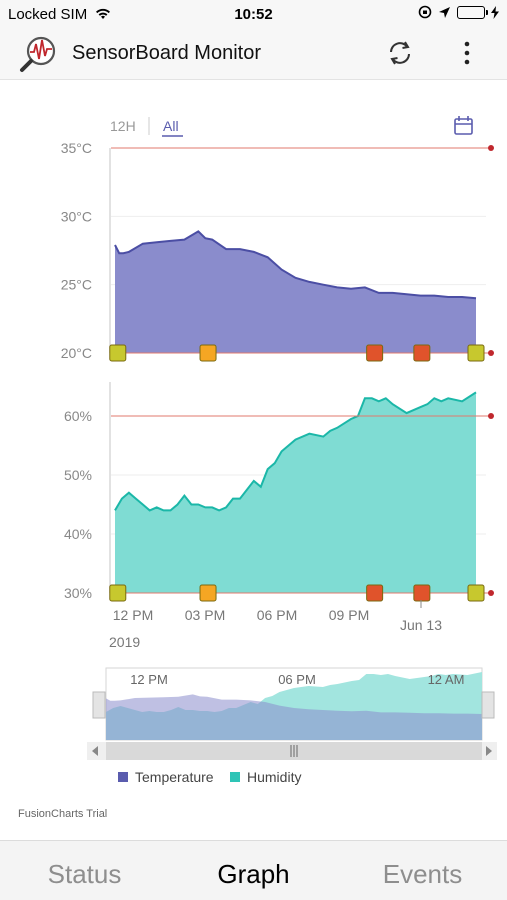 This screenshot has width=507, height=900. Describe the element at coordinates (294, 717) in the screenshot. I see `navigator-temperature-area` at that location.